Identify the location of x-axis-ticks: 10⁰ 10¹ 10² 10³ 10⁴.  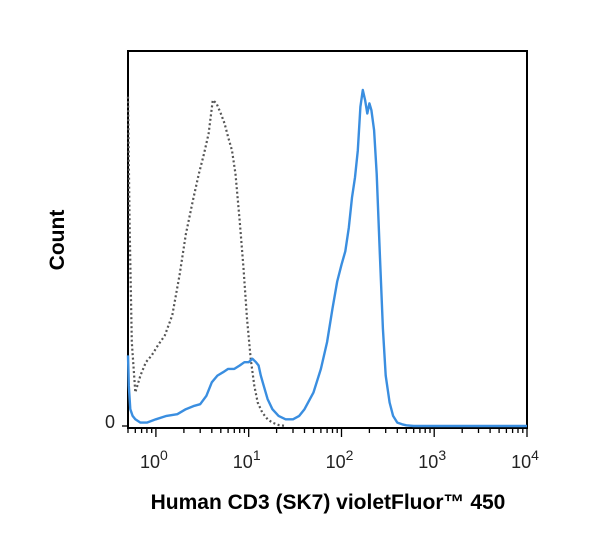
(333, 450).